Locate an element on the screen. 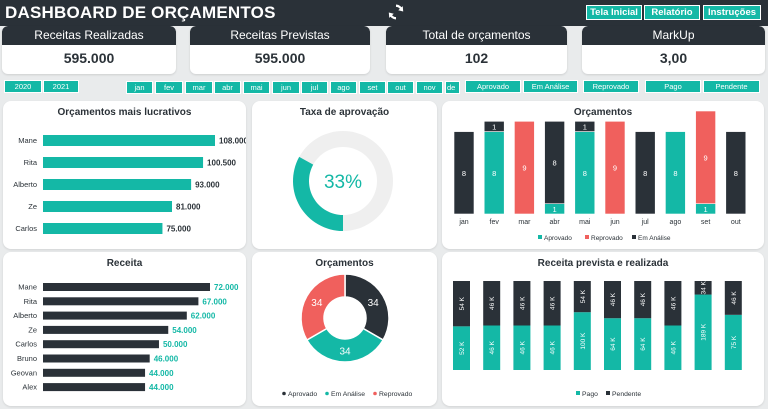 The height and width of the screenshot is (409, 768). filter-month-out: out is located at coordinates (400, 87).